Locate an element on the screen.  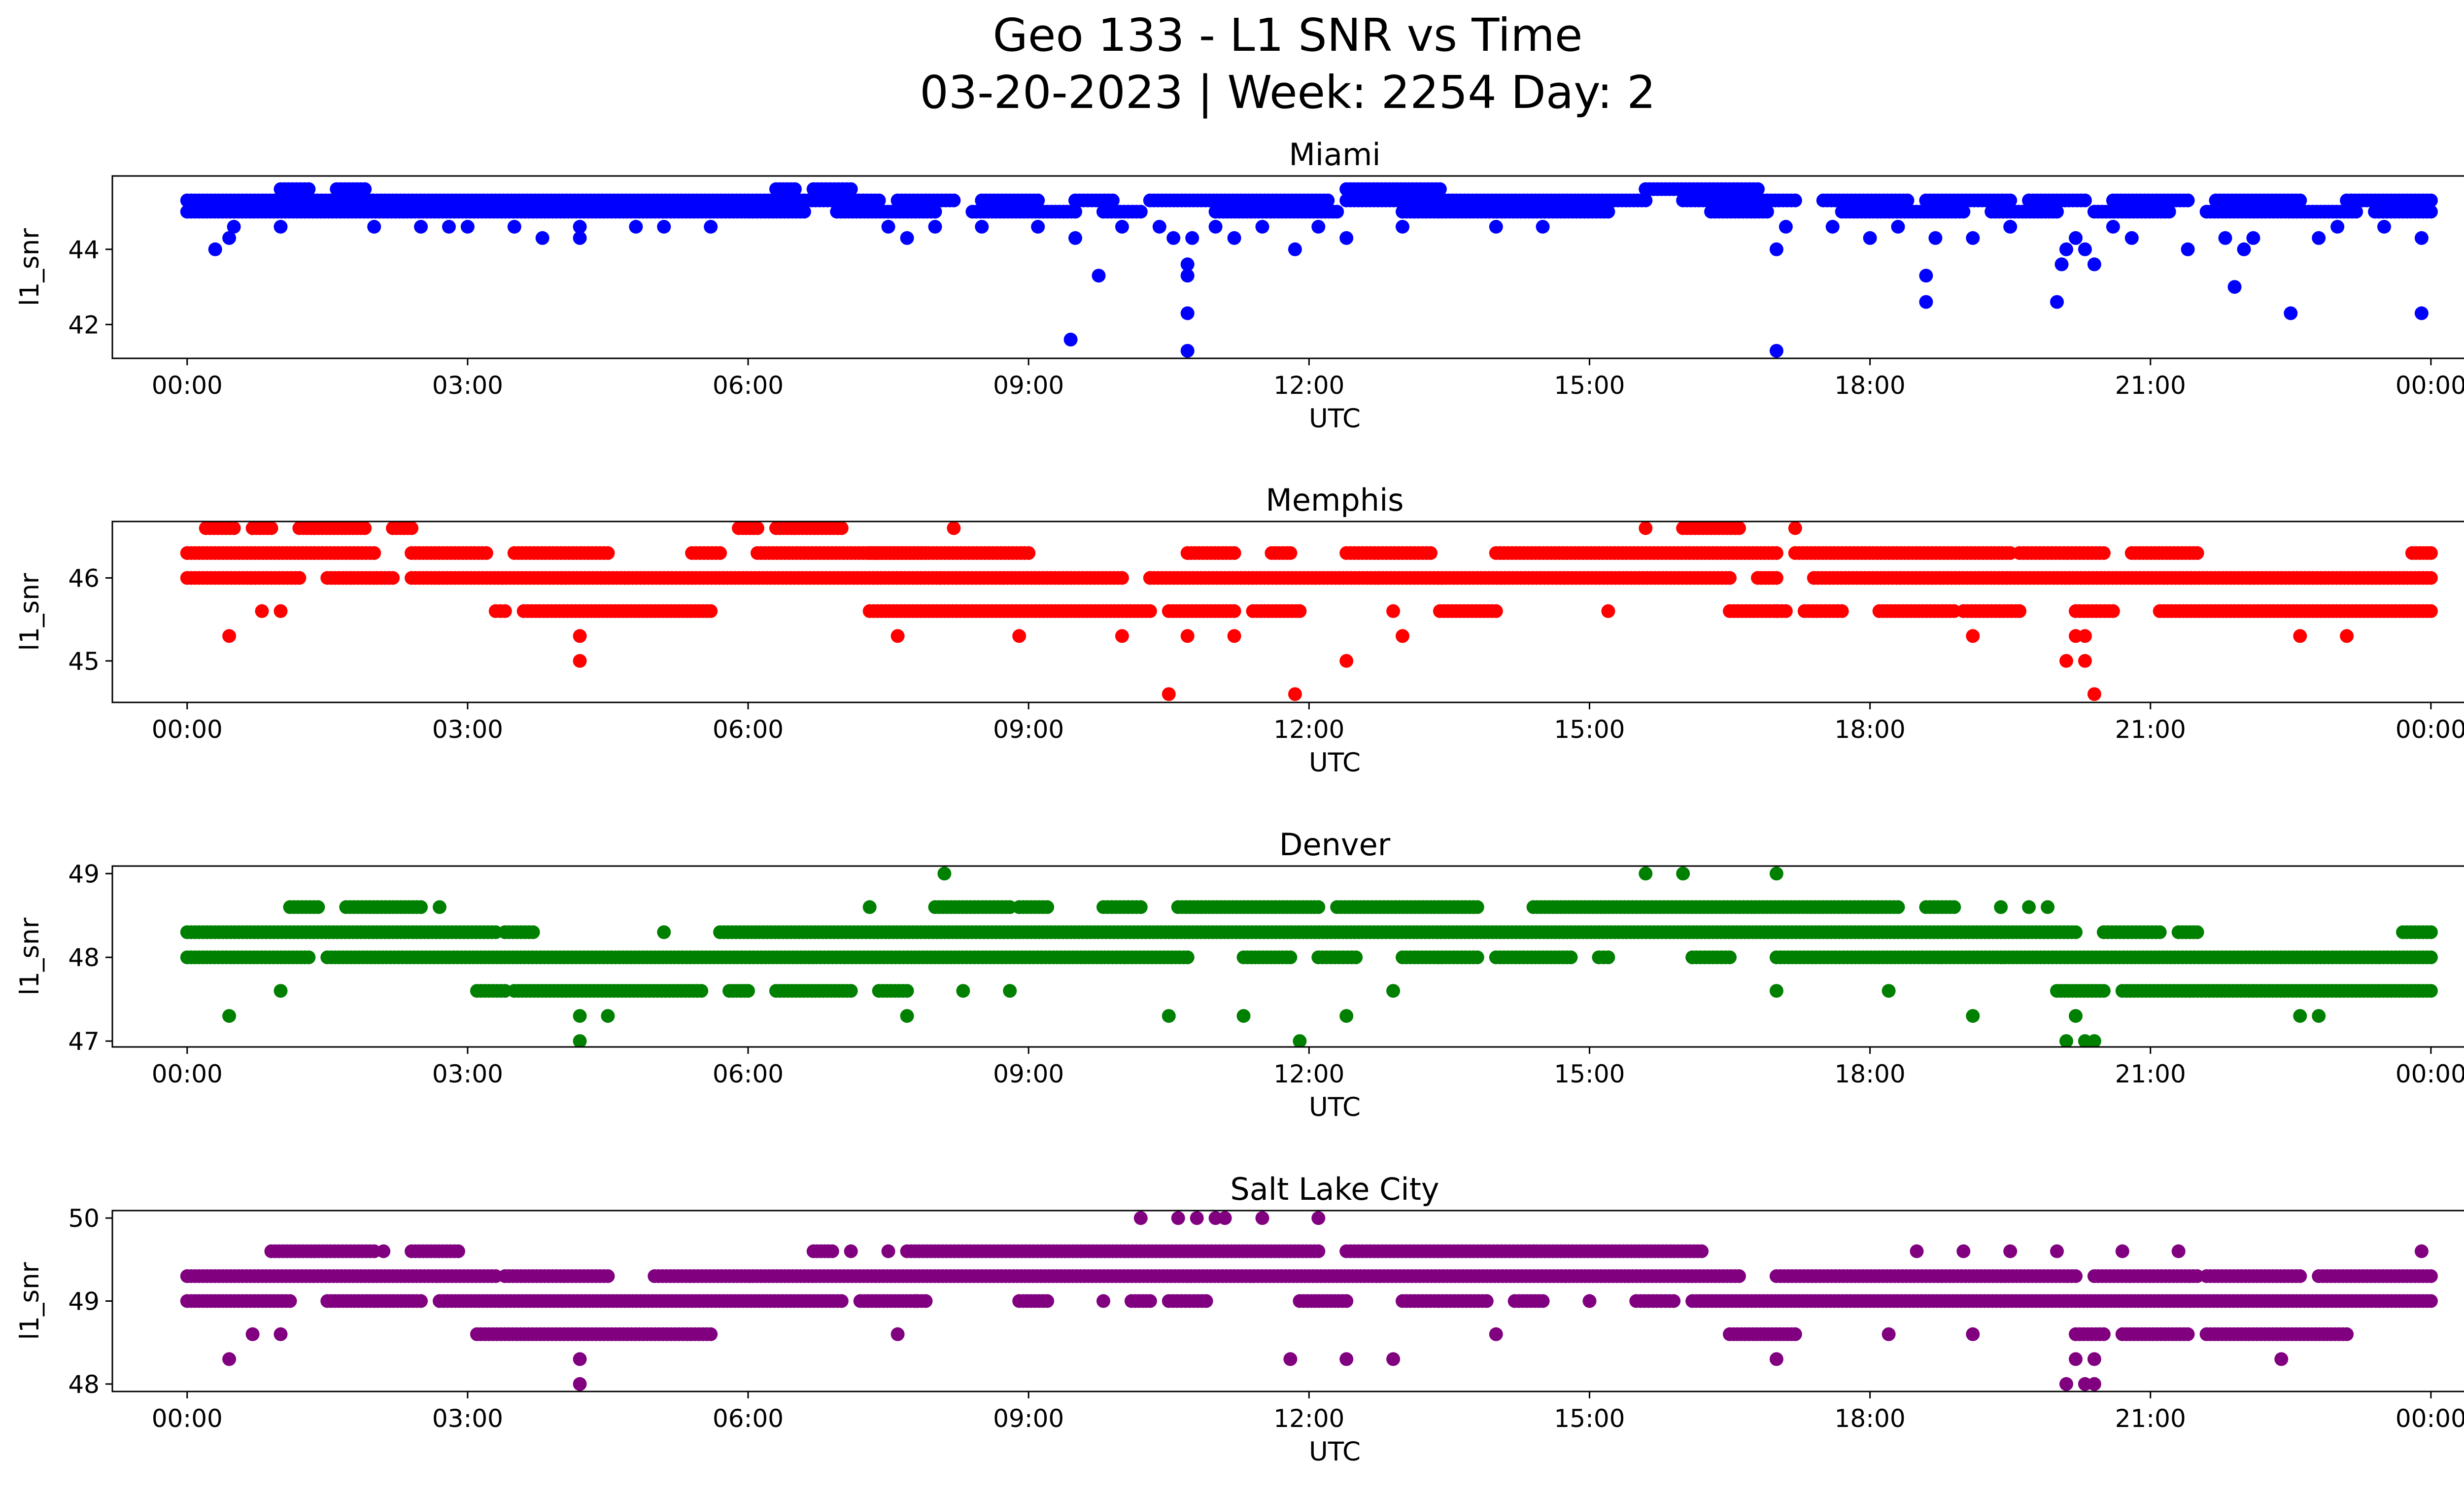
y-tick-label: 48 is located at coordinates (84, 957).